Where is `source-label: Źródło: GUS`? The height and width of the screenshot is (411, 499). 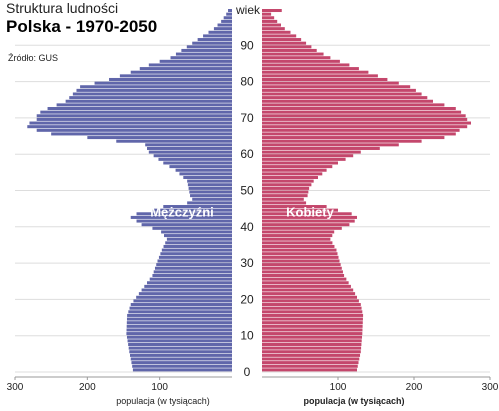 source-label: Źródło: GUS is located at coordinates (33, 58).